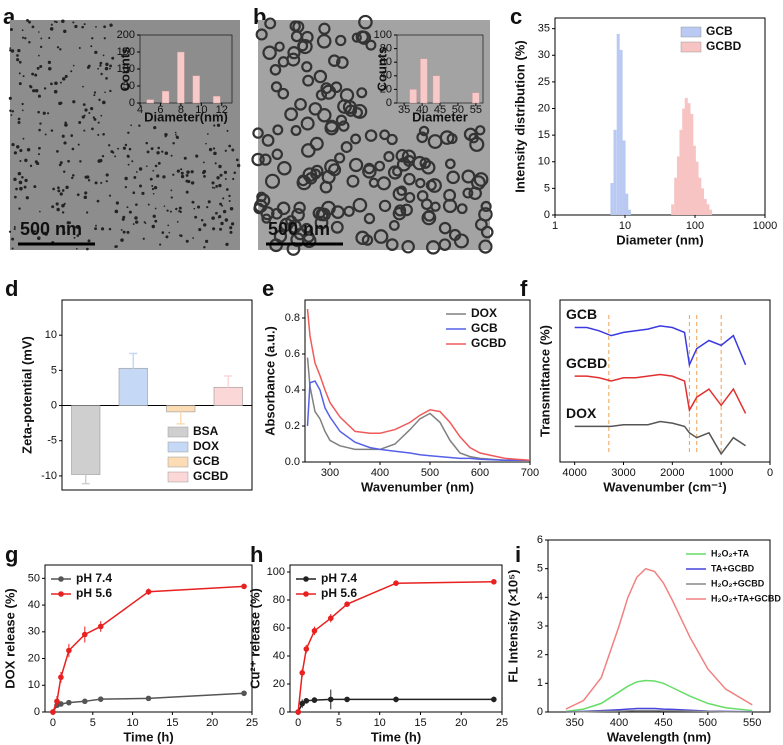 The image size is (783, 745). Describe the element at coordinates (544, 135) in the screenshot. I see `y-tick-label: 15` at that location.